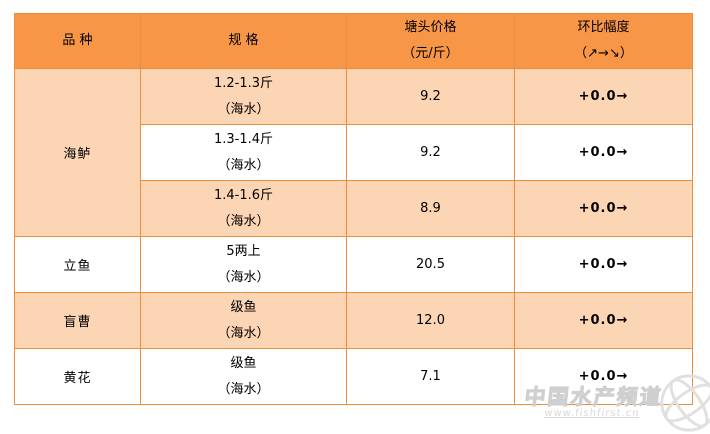  What do you see at coordinates (430, 208) in the screenshot?
I see `price-cell: 8.9` at bounding box center [430, 208].